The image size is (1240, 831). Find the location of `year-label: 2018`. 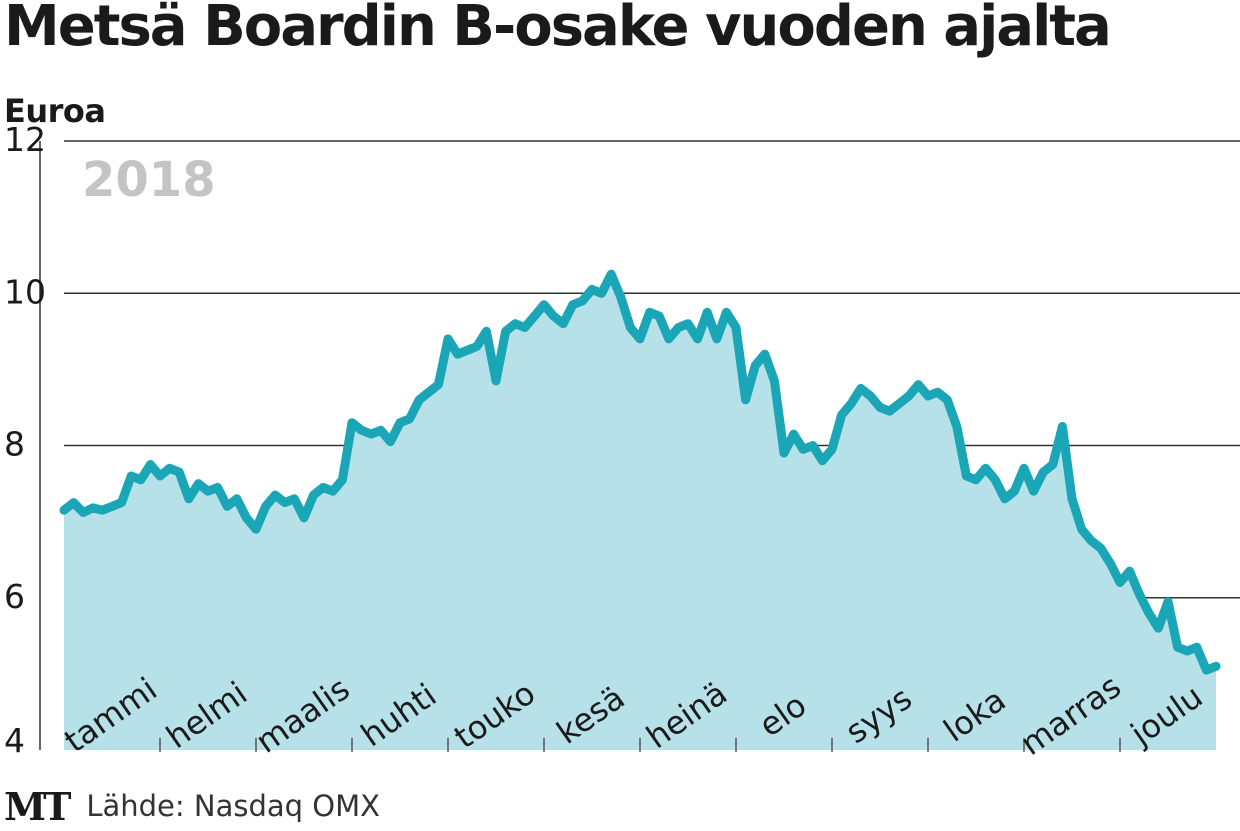

year-label: 2018 is located at coordinates (149, 180).